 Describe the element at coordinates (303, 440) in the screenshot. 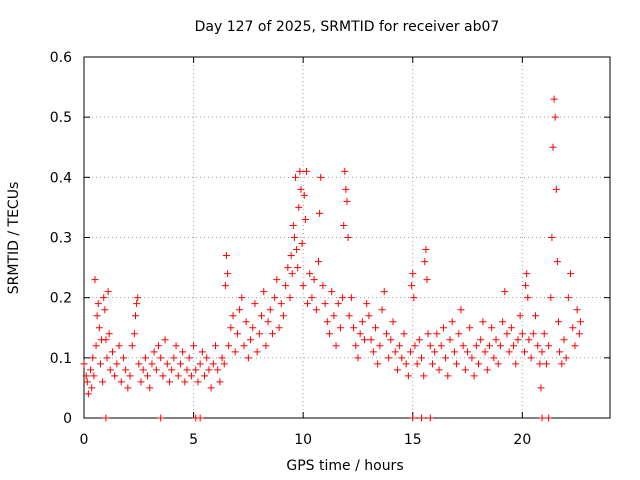

I see `x-tick-label: 10` at that location.